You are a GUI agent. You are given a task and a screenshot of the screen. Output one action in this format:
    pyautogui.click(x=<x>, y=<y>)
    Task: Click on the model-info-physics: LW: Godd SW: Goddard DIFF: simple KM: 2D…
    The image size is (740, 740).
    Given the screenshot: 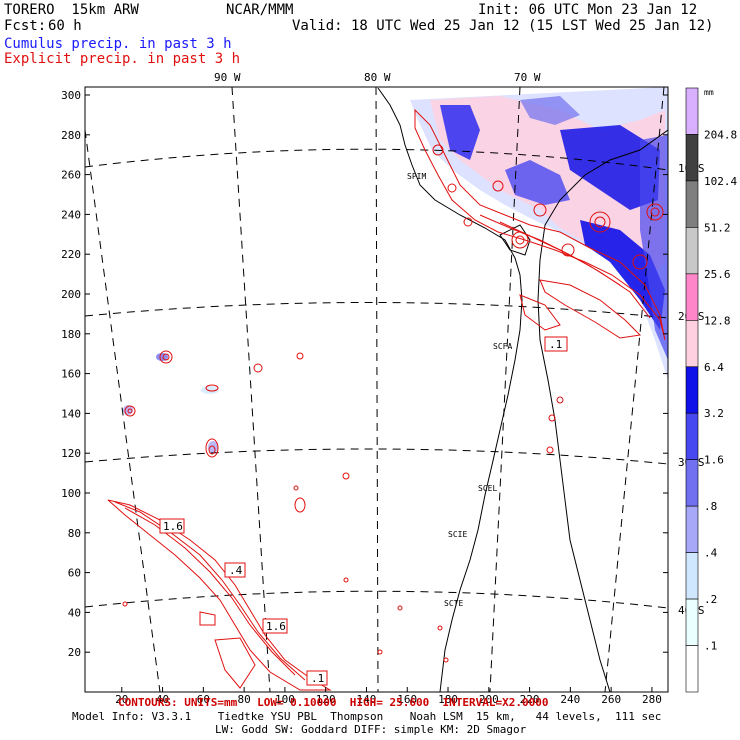 What is the action you would take?
    pyautogui.click(x=371, y=729)
    